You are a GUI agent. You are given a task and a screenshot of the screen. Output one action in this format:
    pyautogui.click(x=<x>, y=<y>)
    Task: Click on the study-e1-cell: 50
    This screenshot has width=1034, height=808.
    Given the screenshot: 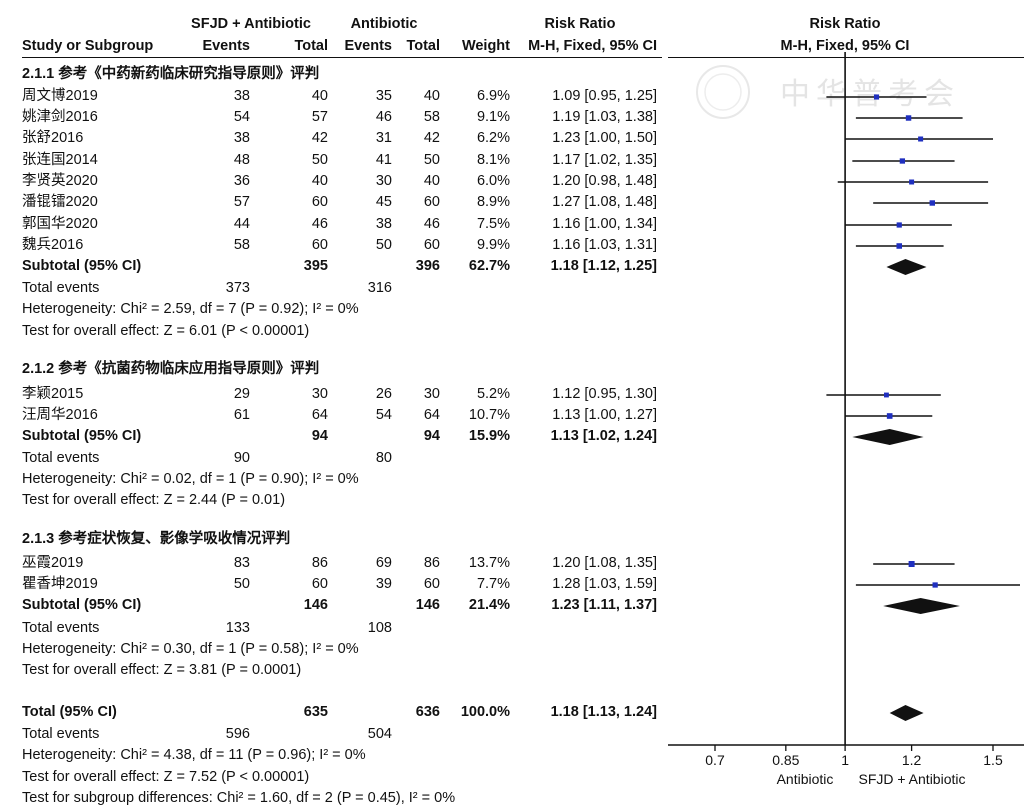 What is the action you would take?
    pyautogui.click(x=241, y=584)
    